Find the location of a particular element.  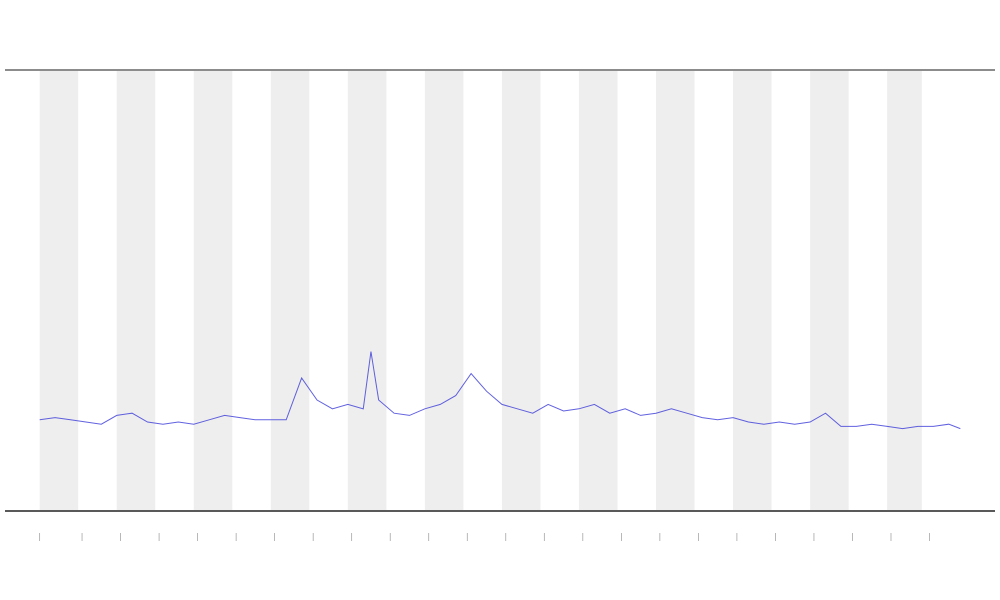

series is located at coordinates (500, 390).